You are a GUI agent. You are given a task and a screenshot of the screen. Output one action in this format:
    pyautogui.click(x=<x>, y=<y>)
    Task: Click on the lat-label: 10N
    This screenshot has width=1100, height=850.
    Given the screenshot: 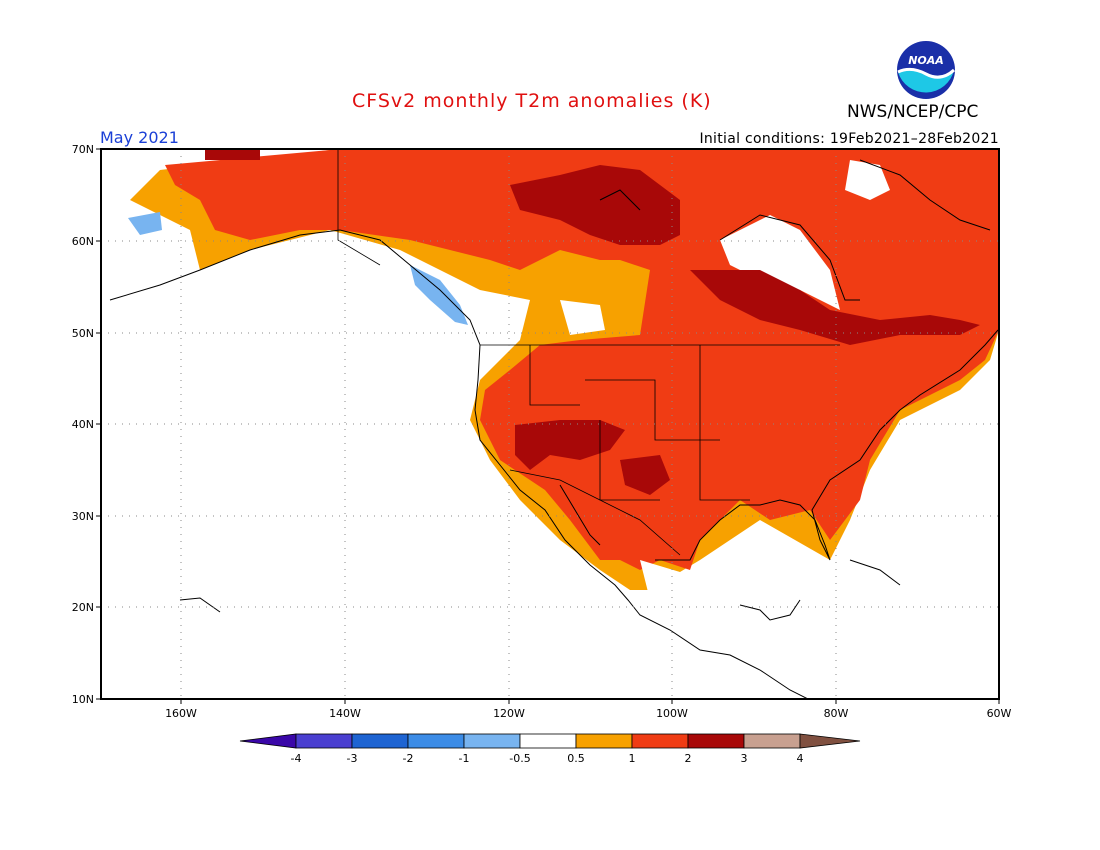 What is the action you would take?
    pyautogui.click(x=83, y=699)
    